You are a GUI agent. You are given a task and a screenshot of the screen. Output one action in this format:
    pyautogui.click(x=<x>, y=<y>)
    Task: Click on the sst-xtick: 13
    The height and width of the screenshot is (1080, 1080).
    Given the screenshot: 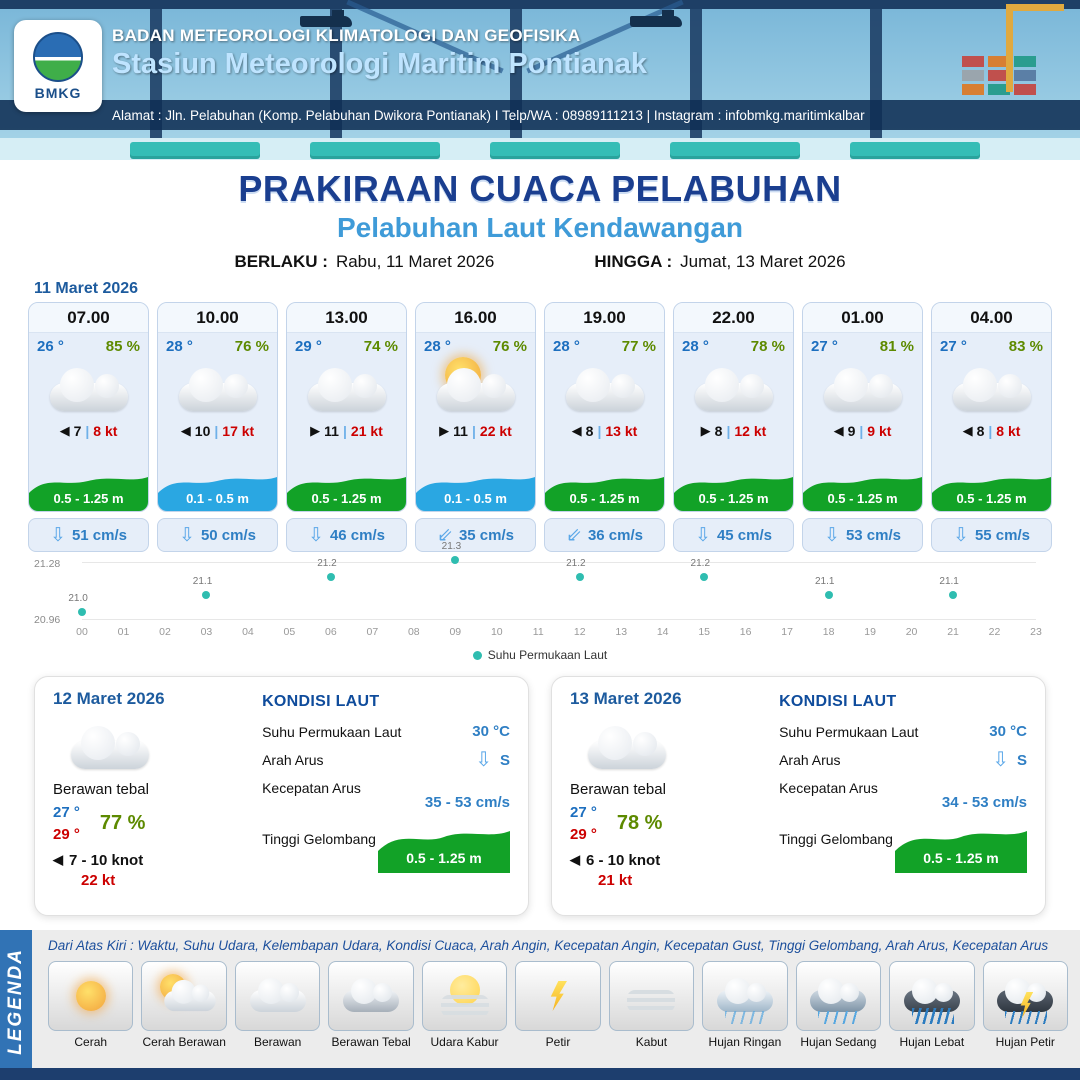 What is the action you would take?
    pyautogui.click(x=621, y=632)
    